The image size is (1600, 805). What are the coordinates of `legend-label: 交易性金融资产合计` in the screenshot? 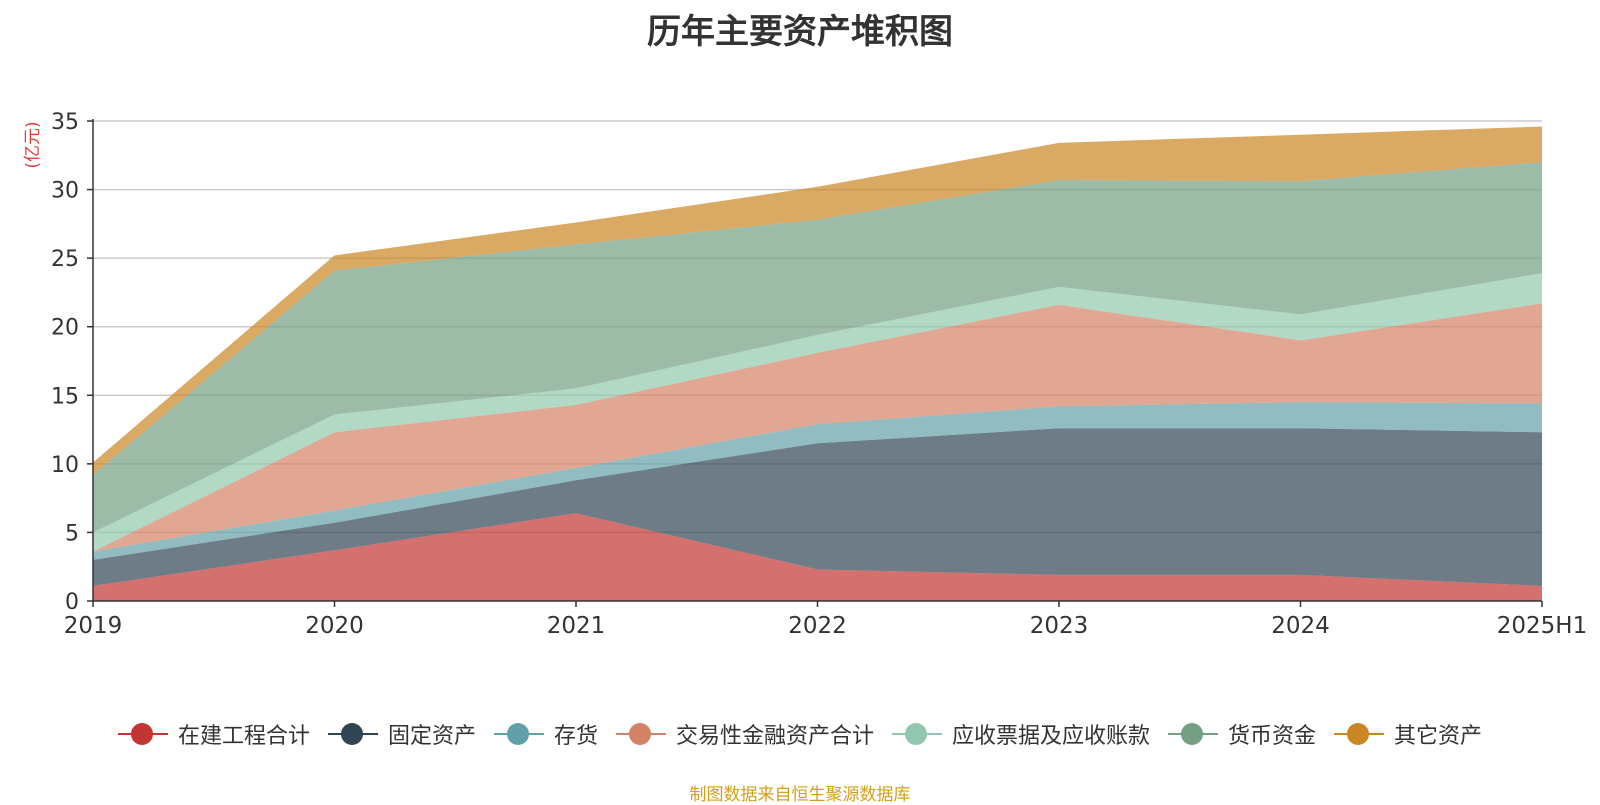 It's located at (774, 736).